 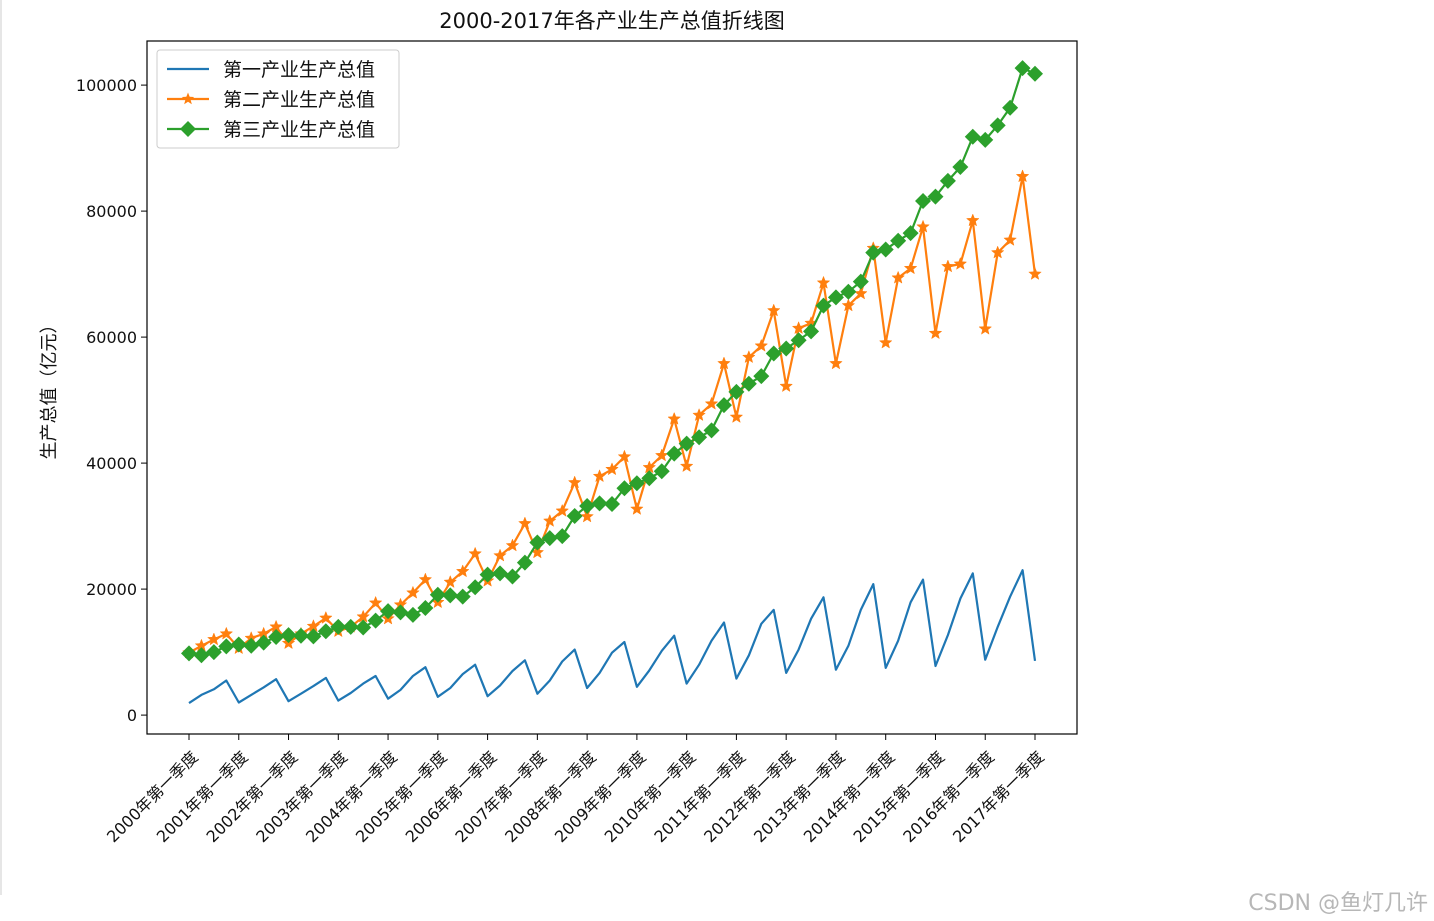 What do you see at coordinates (111, 400) in the screenshot?
I see `y-axis-ticks: 0 20000 40000 60000 80000 100000` at bounding box center [111, 400].